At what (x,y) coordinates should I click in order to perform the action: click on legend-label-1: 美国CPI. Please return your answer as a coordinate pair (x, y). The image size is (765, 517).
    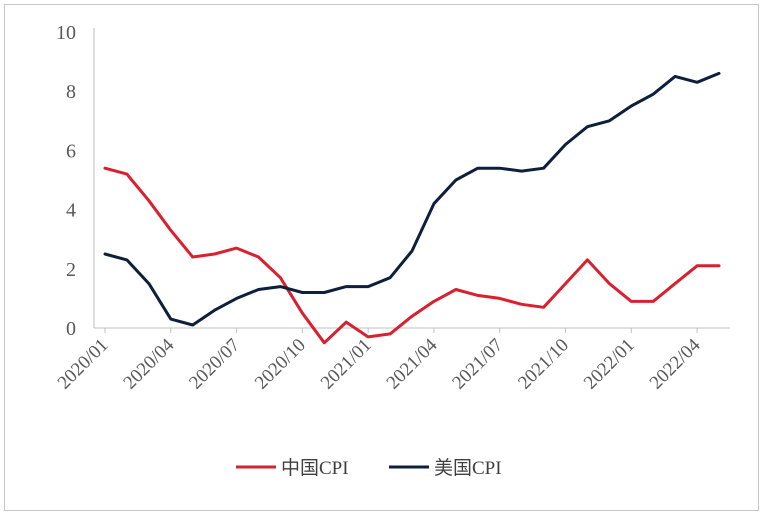
    Looking at the image, I should click on (468, 468).